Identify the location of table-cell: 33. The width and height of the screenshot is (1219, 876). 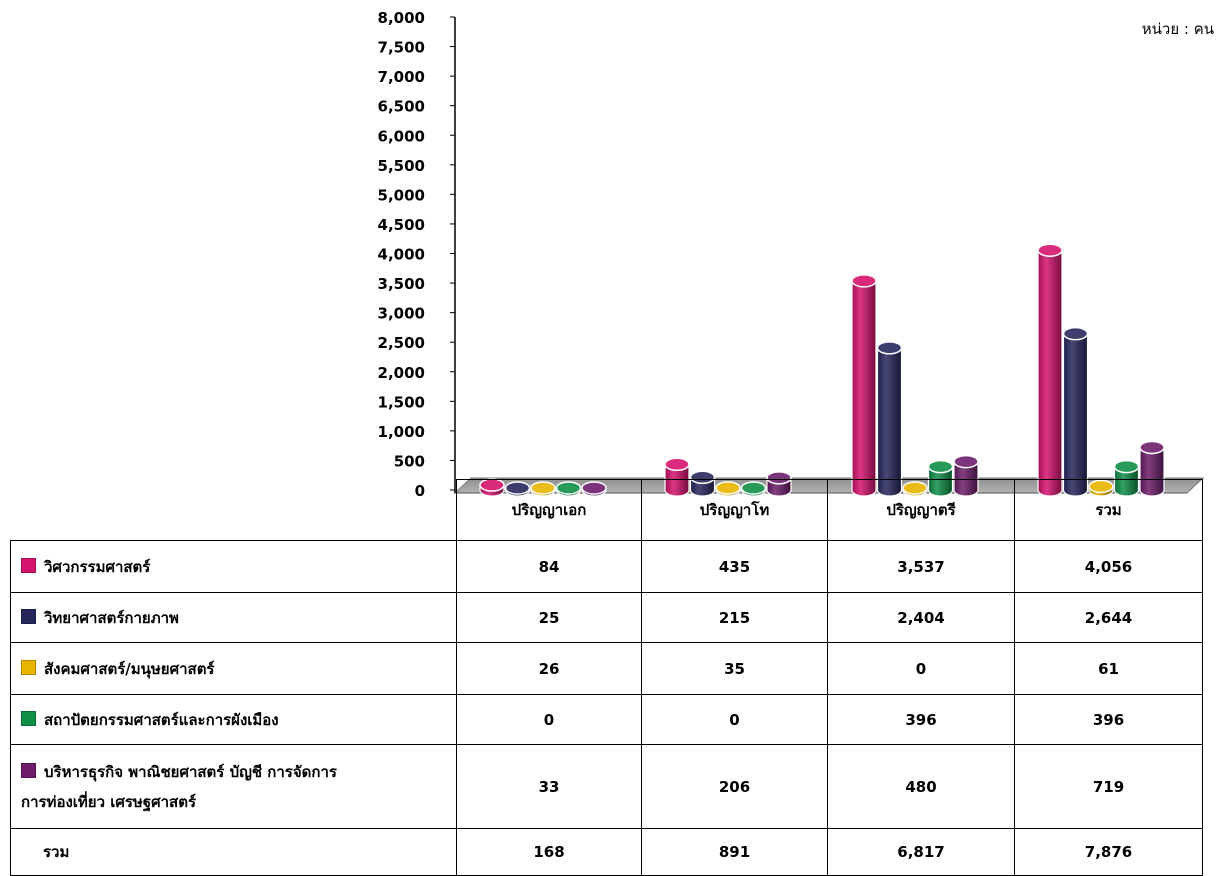
(549, 786).